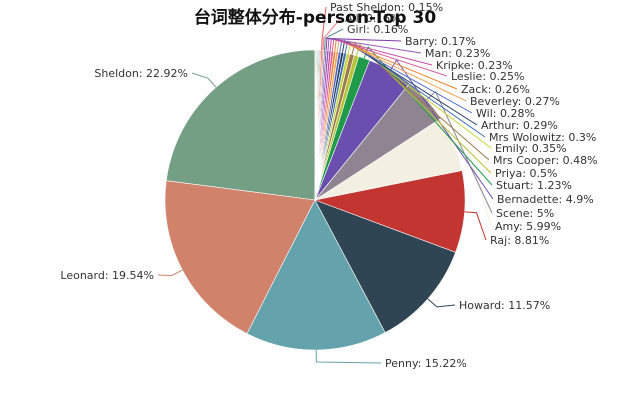 Image resolution: width=638 pixels, height=400 pixels. What do you see at coordinates (240, 125) in the screenshot?
I see `pie-slice-sheldon` at bounding box center [240, 125].